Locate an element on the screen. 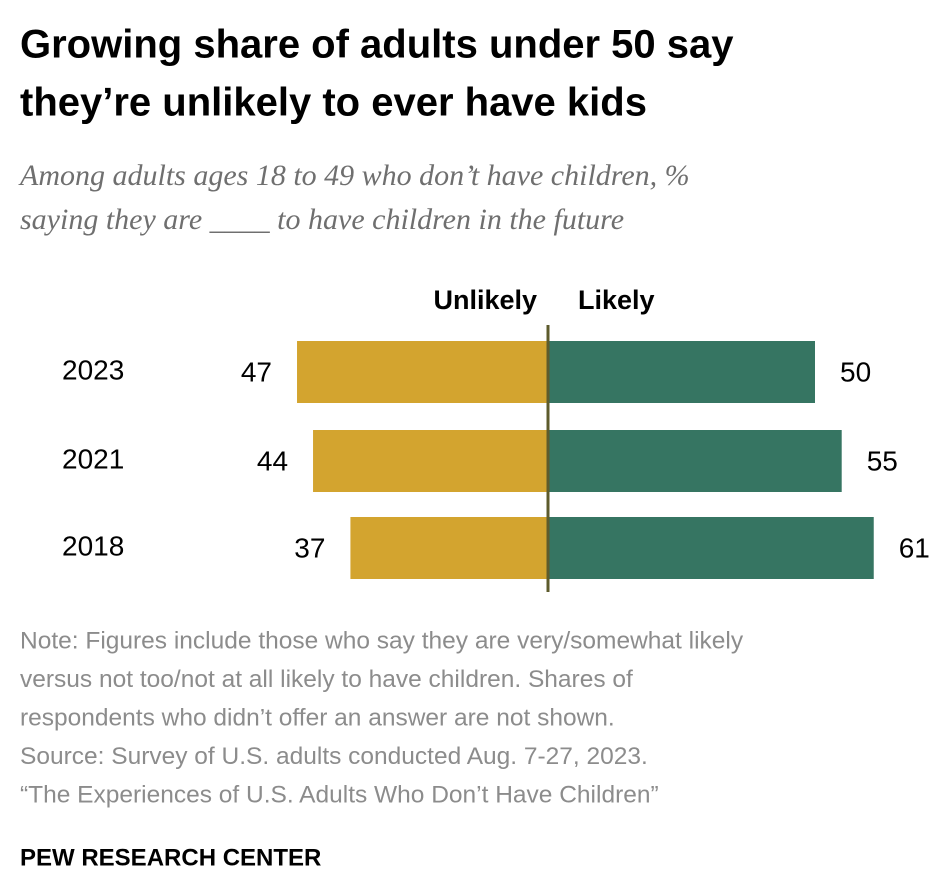 This screenshot has height=886, width=945. legend-label: Likely is located at coordinates (616, 300).